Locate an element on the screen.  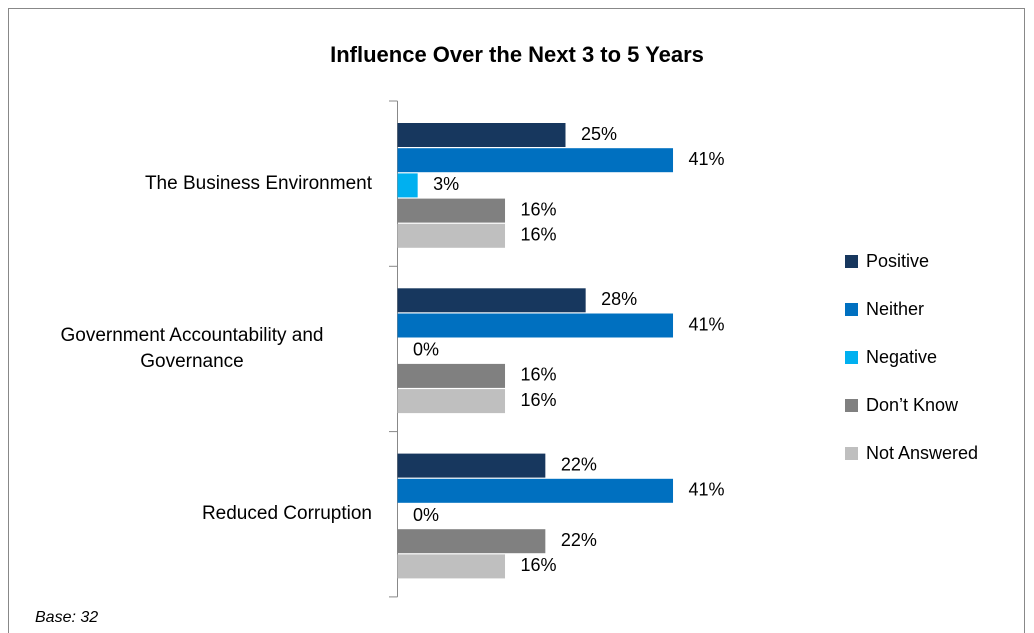
legend-label: Don’t Know is located at coordinates (912, 405).